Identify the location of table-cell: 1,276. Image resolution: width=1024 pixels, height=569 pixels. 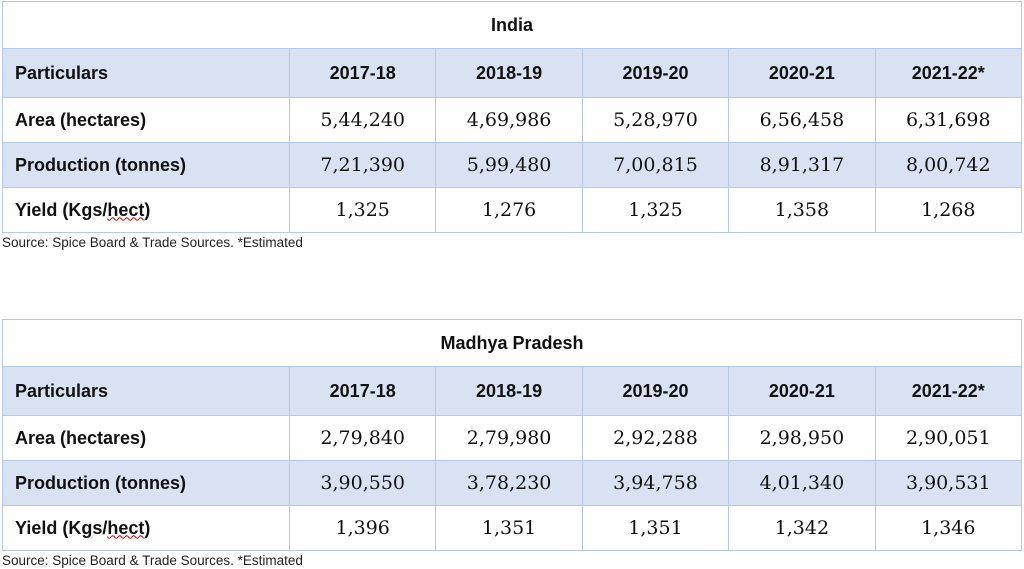
(509, 210).